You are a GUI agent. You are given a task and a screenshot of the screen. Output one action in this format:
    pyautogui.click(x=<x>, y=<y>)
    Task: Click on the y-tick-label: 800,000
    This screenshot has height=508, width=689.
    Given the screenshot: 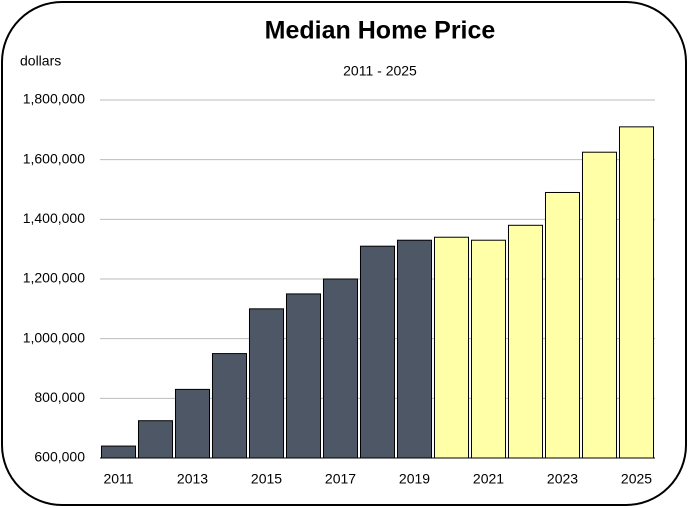 What is the action you would take?
    pyautogui.click(x=59, y=397)
    